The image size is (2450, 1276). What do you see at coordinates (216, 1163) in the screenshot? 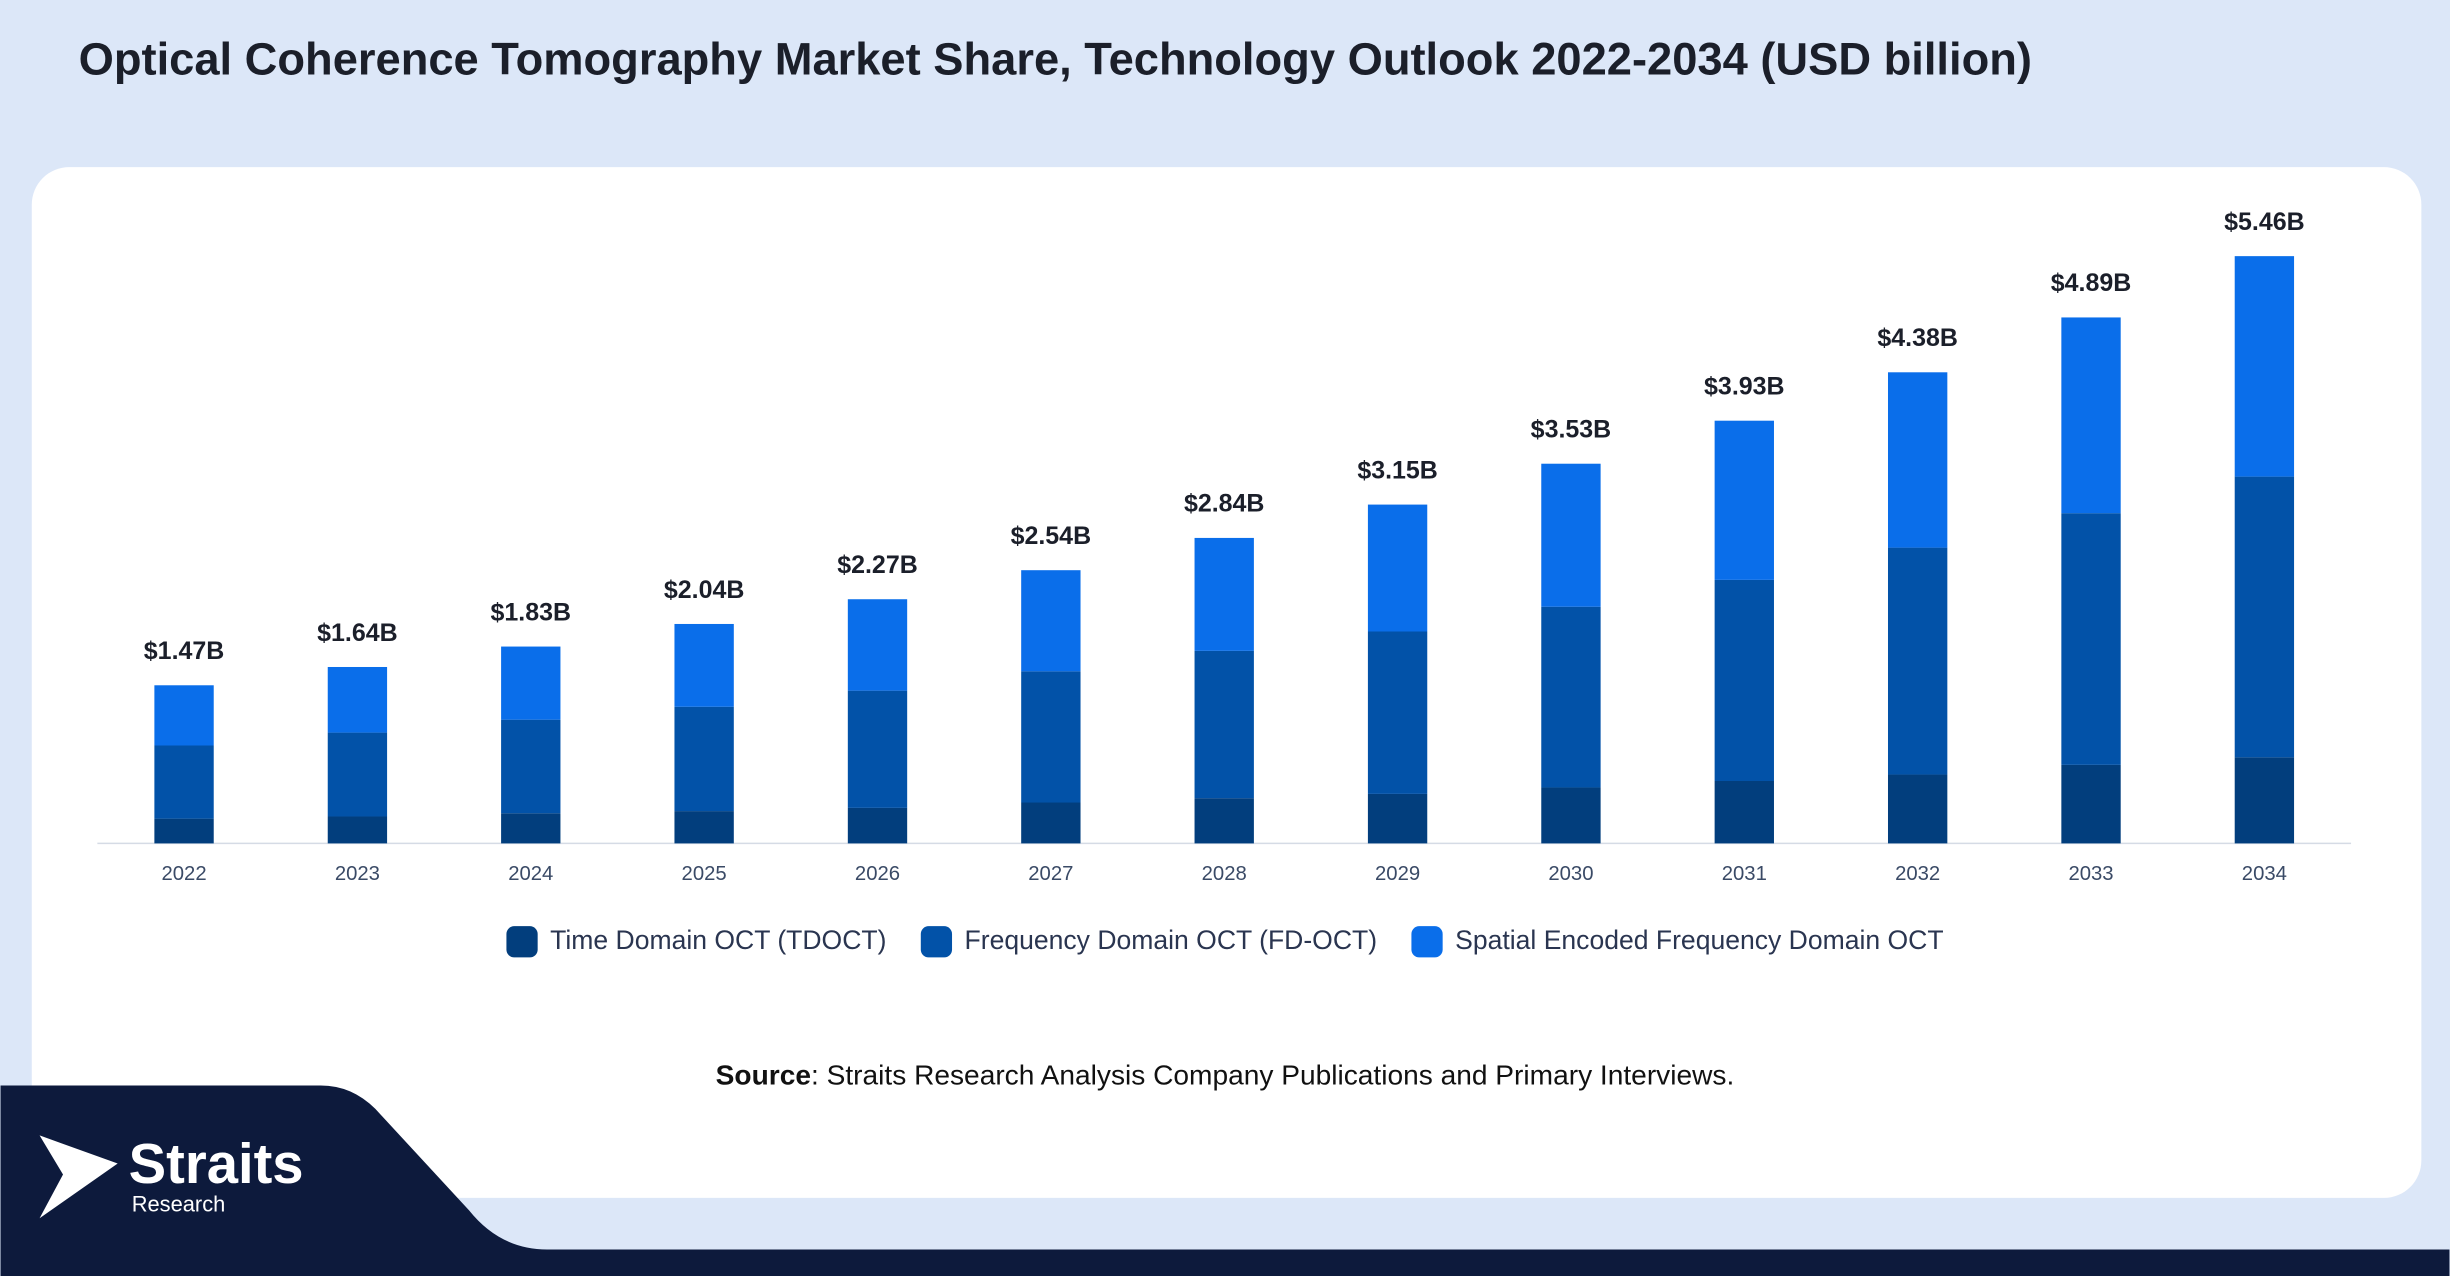
I see `logo-name: Straits` at bounding box center [216, 1163].